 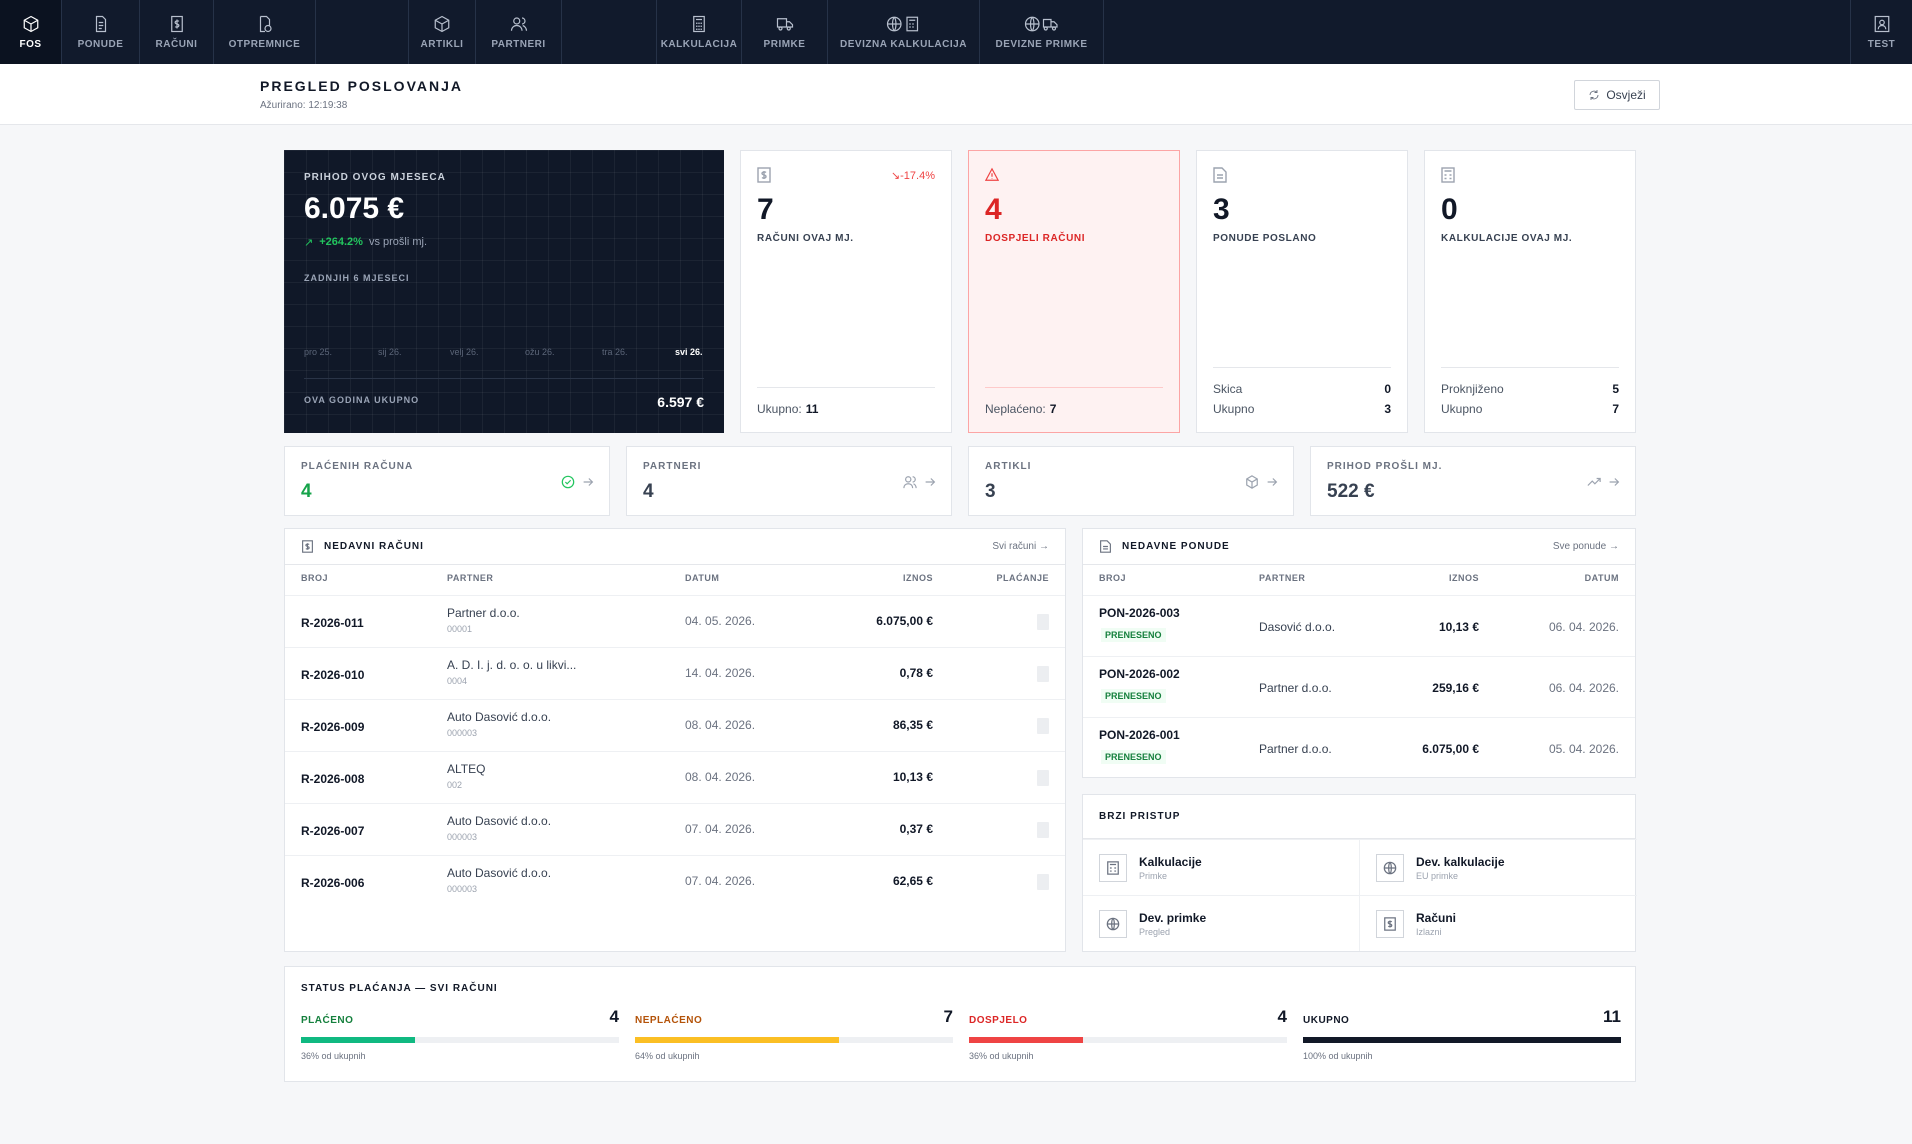 What do you see at coordinates (1131, 481) in the screenshot?
I see `articles-card: ARTIKLI 3` at bounding box center [1131, 481].